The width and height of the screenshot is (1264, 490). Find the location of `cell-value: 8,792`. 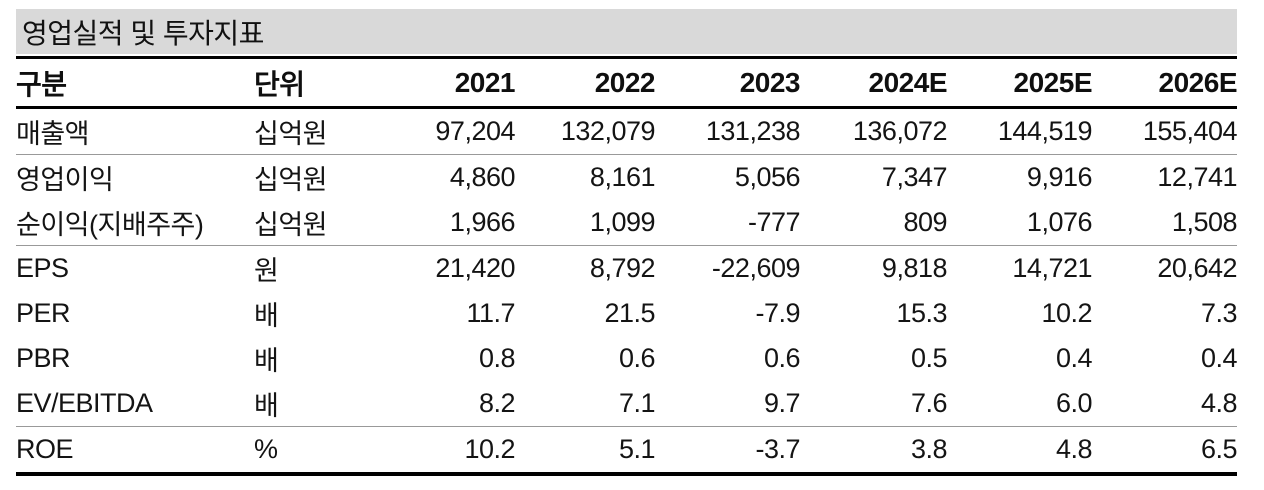

cell-value: 8,792 is located at coordinates (622, 268).